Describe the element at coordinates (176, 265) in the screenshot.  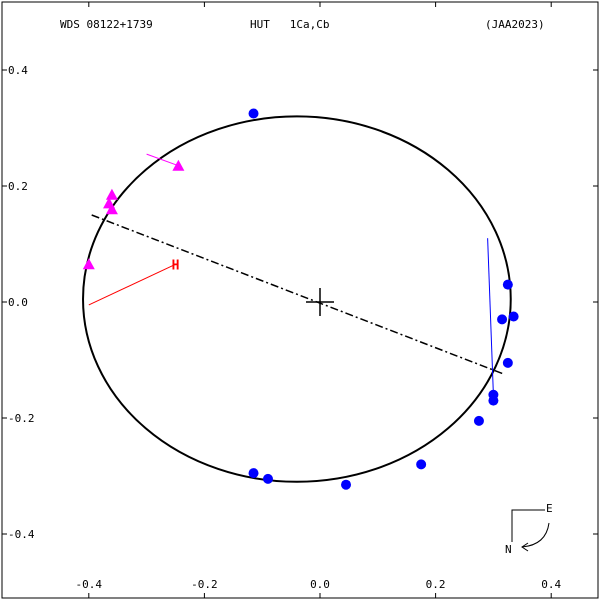
I see `hipparcos-point: H` at that location.